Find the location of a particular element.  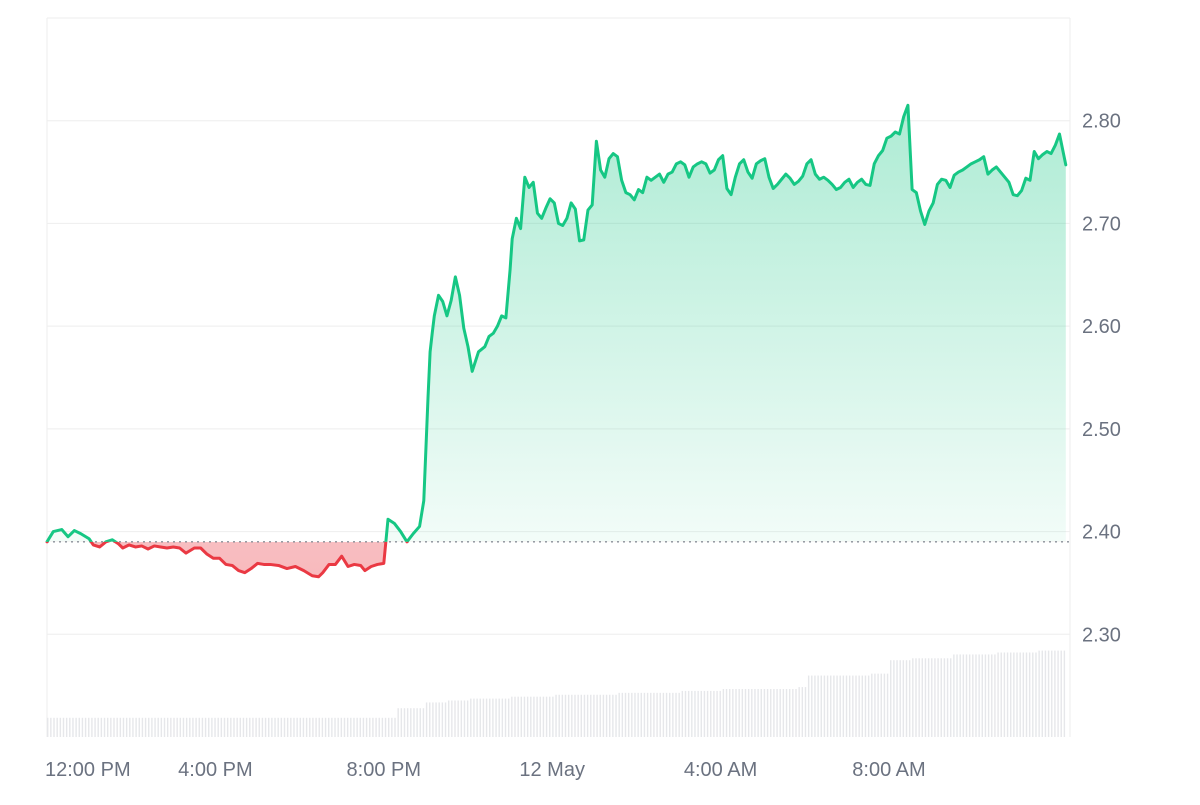

x-tick-label: 8:00 PM is located at coordinates (384, 770).